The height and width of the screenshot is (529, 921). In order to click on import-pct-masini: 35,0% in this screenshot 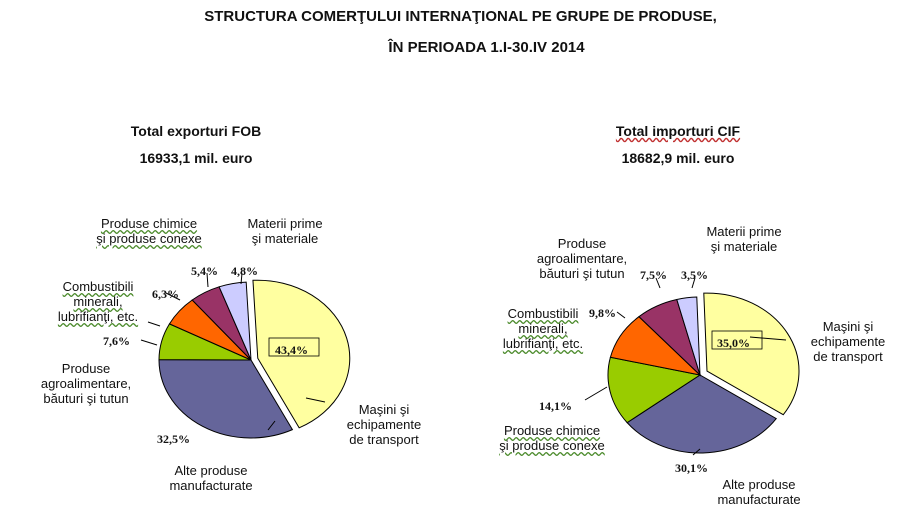, I will do `click(733, 343)`.